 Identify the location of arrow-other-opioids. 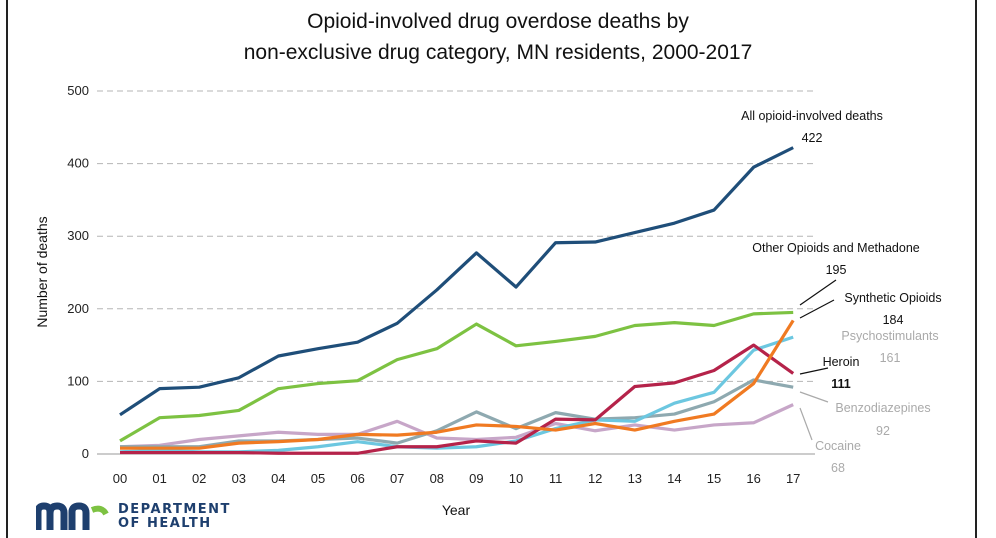
(818, 292).